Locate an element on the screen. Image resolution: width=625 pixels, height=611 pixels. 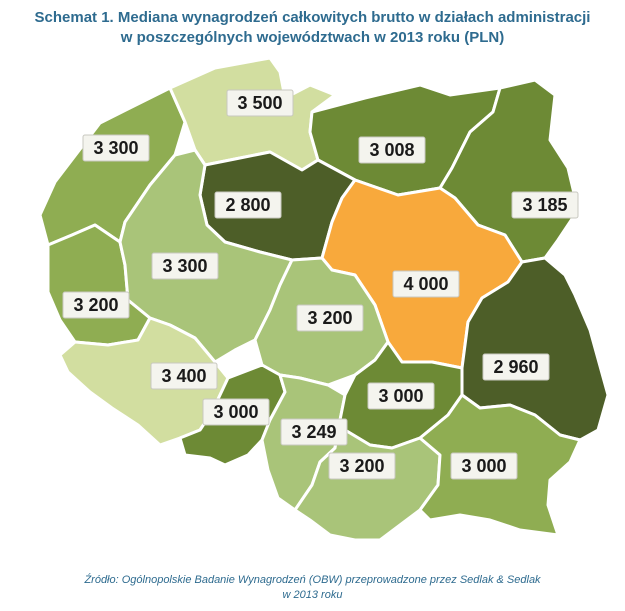
region-value-label: 2 960 is located at coordinates (515, 367).